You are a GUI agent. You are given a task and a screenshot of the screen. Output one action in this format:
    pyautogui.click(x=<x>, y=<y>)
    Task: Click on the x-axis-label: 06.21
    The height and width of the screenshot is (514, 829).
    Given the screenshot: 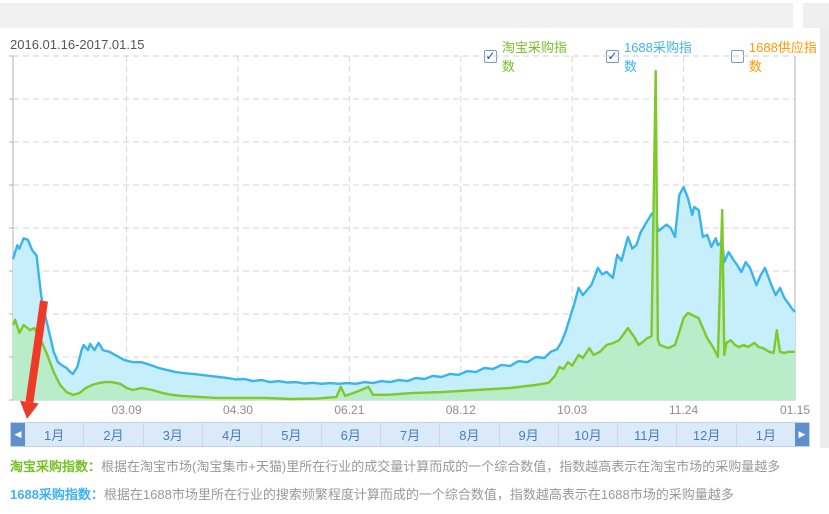 What is the action you would take?
    pyautogui.click(x=349, y=410)
    